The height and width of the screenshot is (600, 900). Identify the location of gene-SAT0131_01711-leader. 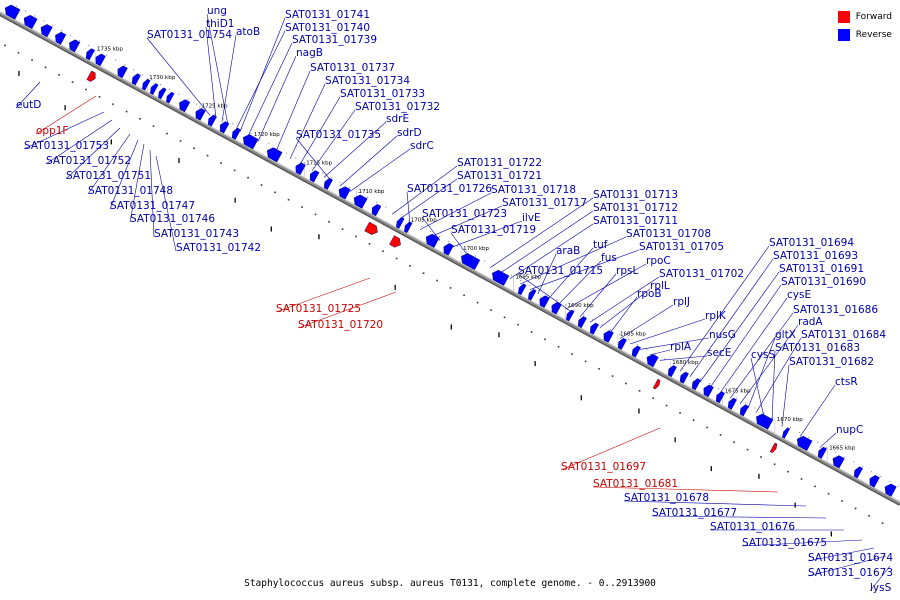
(551, 251).